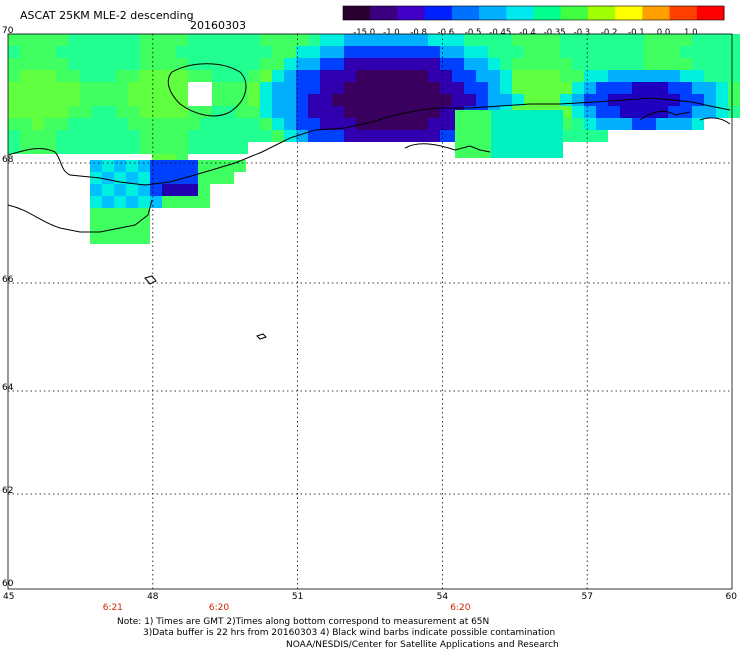 The height and width of the screenshot is (650, 740). Describe the element at coordinates (691, 33) in the screenshot. I see `colorbar-label: 1.0` at that location.